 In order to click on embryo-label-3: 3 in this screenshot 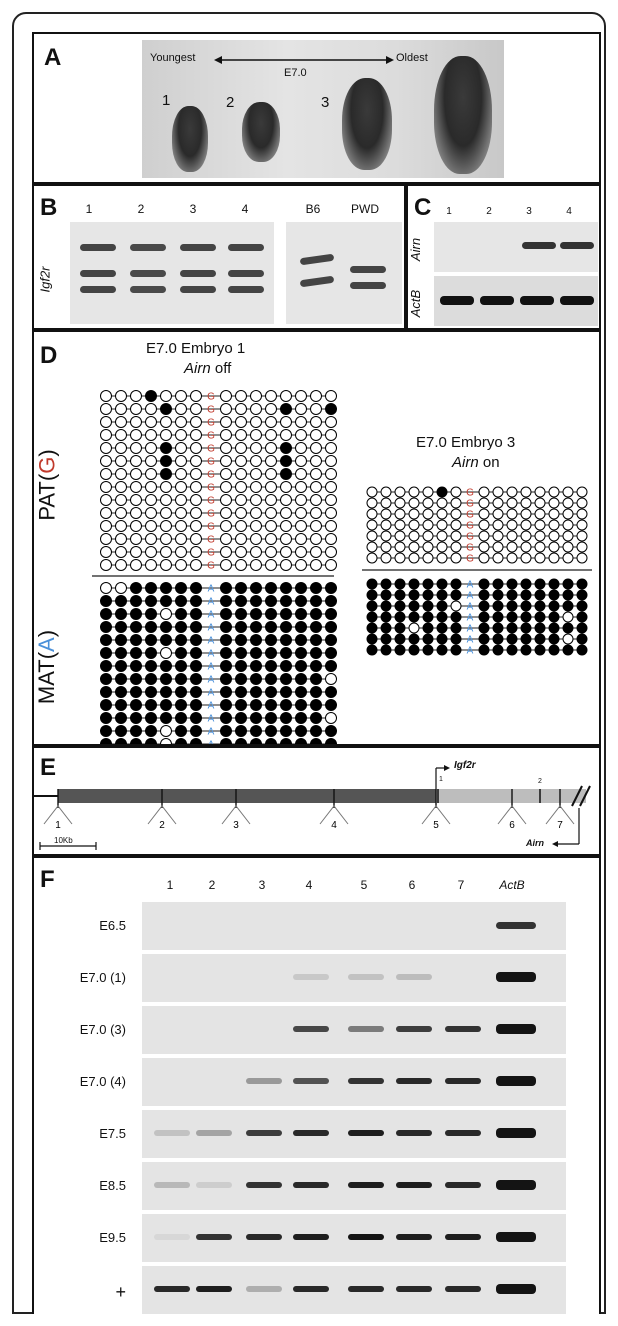, I will do `click(325, 102)`.